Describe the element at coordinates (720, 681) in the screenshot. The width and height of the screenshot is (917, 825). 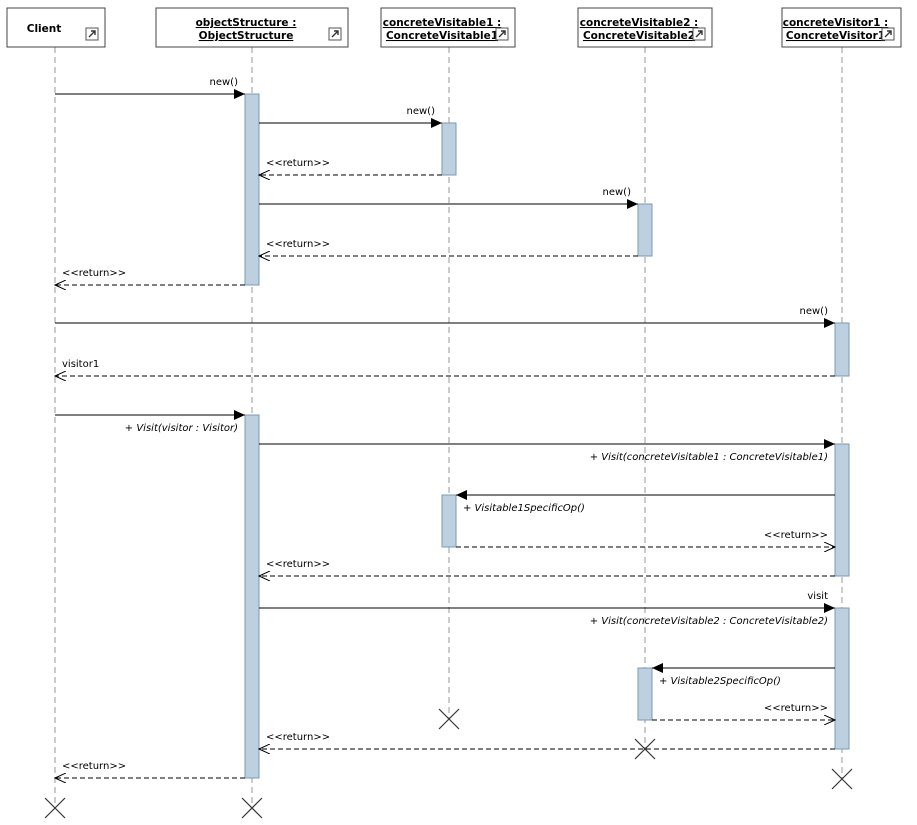
I see `message-signature: + Visitable2SpecificOp()` at that location.